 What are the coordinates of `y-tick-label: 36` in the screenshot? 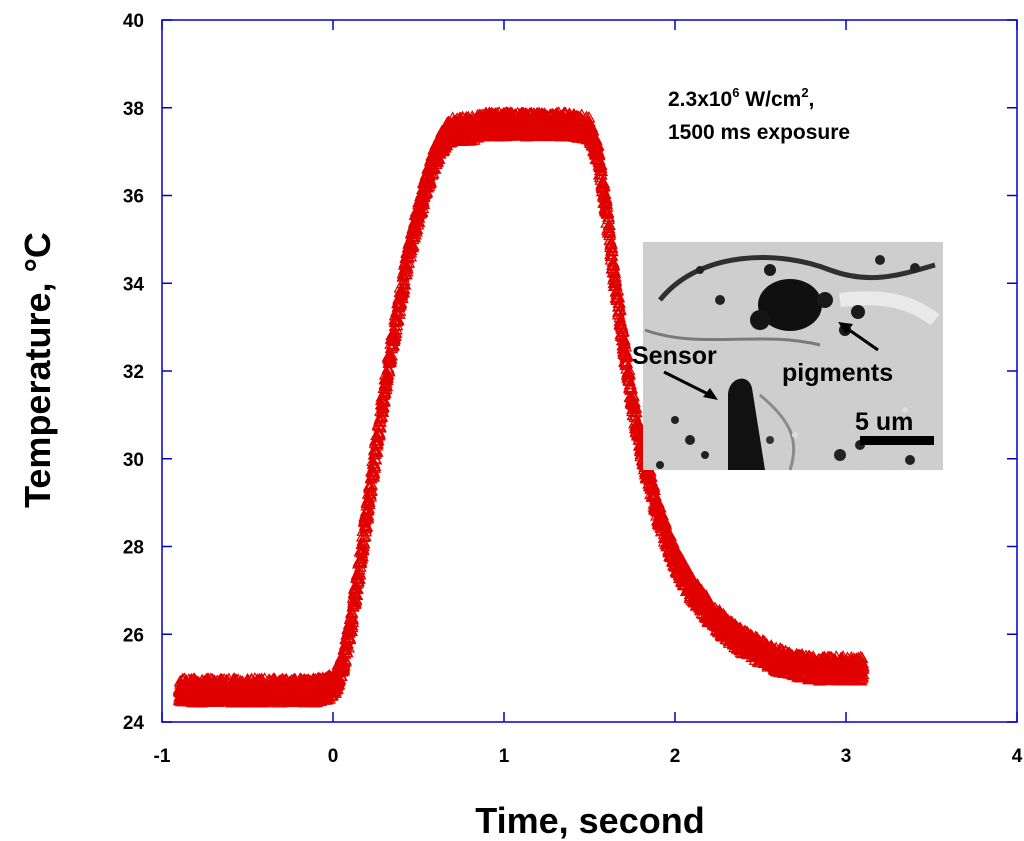 It's located at (133, 197).